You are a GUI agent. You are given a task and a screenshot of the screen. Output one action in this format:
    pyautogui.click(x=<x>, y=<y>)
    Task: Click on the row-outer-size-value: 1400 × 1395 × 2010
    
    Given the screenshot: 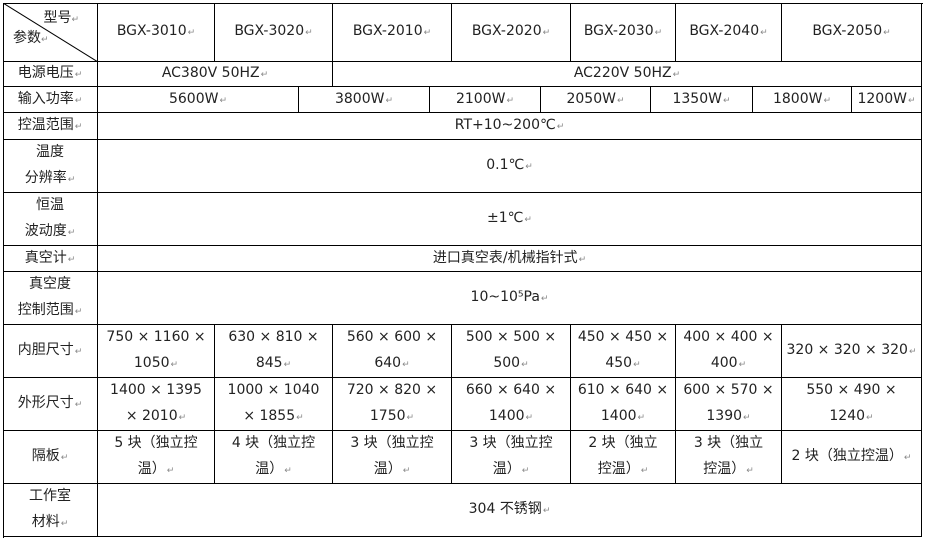 What is the action you would take?
    pyautogui.click(x=156, y=404)
    